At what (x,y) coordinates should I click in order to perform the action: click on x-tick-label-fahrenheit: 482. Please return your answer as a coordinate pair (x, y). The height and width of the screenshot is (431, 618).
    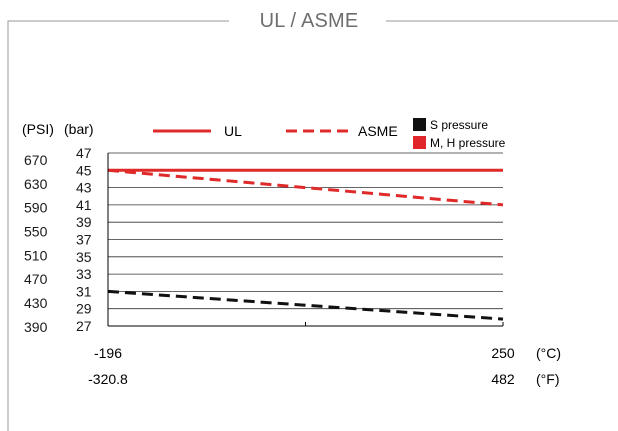
    Looking at the image, I should click on (503, 379).